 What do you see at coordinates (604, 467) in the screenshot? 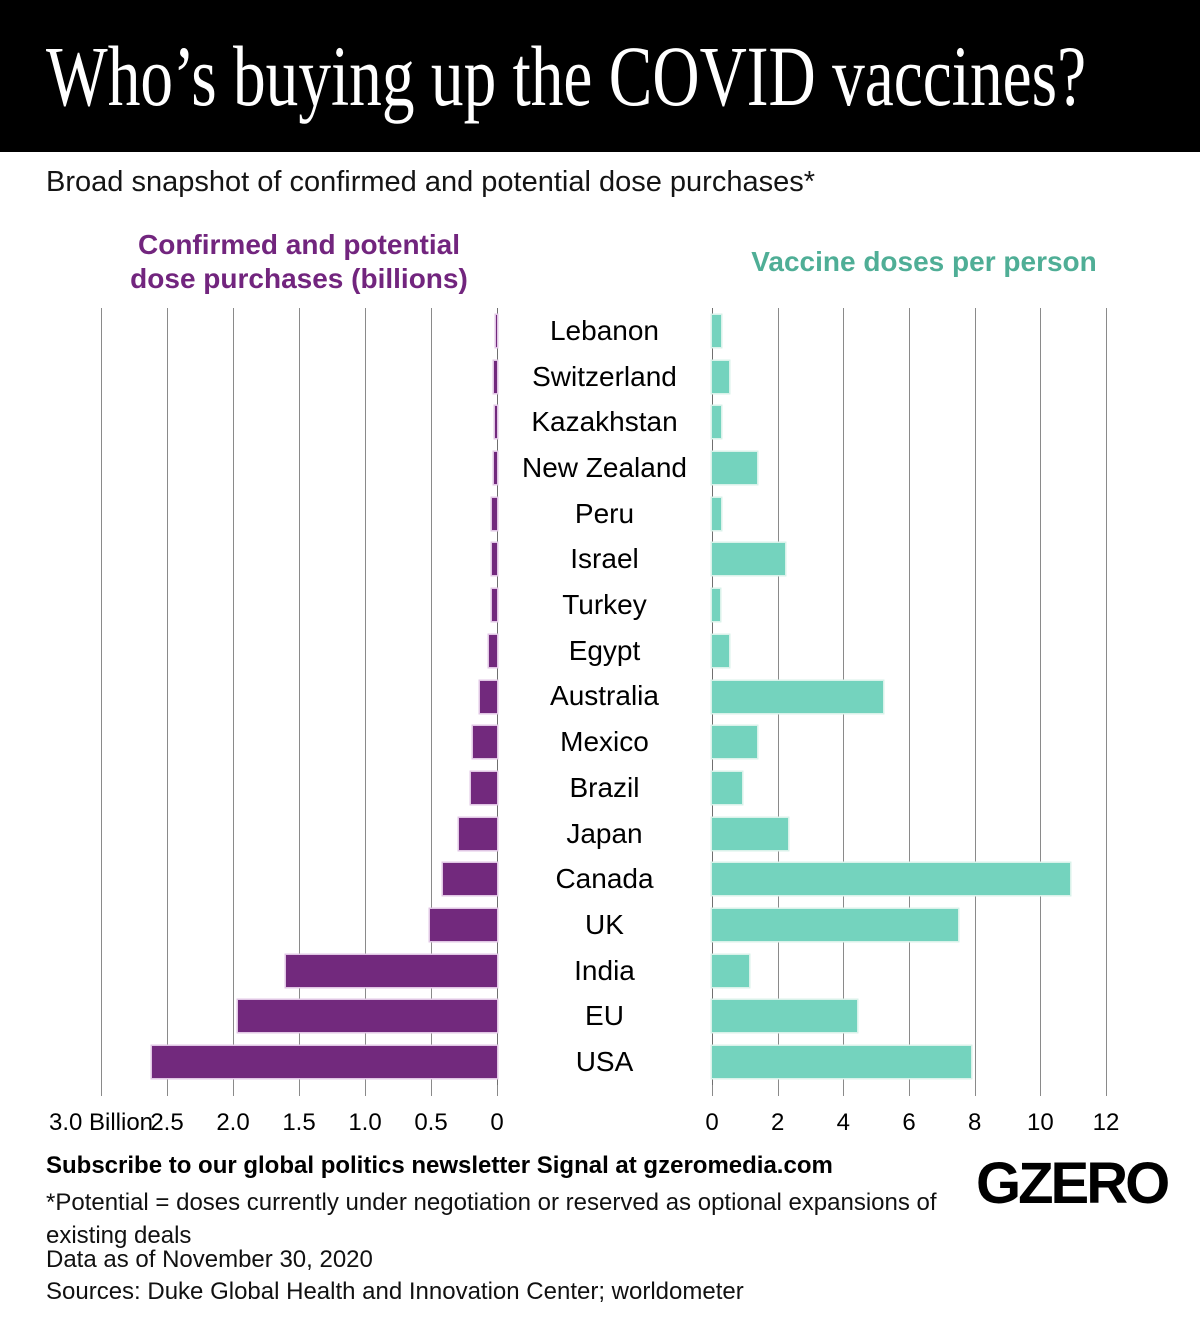
I see `country-label-new-zealand: New Zealand` at bounding box center [604, 467].